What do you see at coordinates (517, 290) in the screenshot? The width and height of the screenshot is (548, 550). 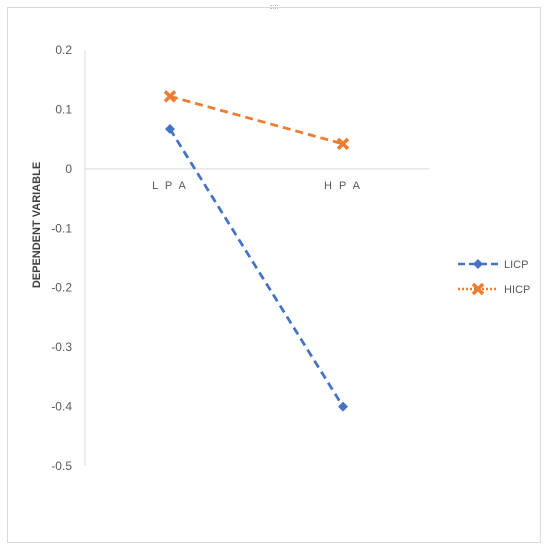 I see `legend-label: HICP` at bounding box center [517, 290].